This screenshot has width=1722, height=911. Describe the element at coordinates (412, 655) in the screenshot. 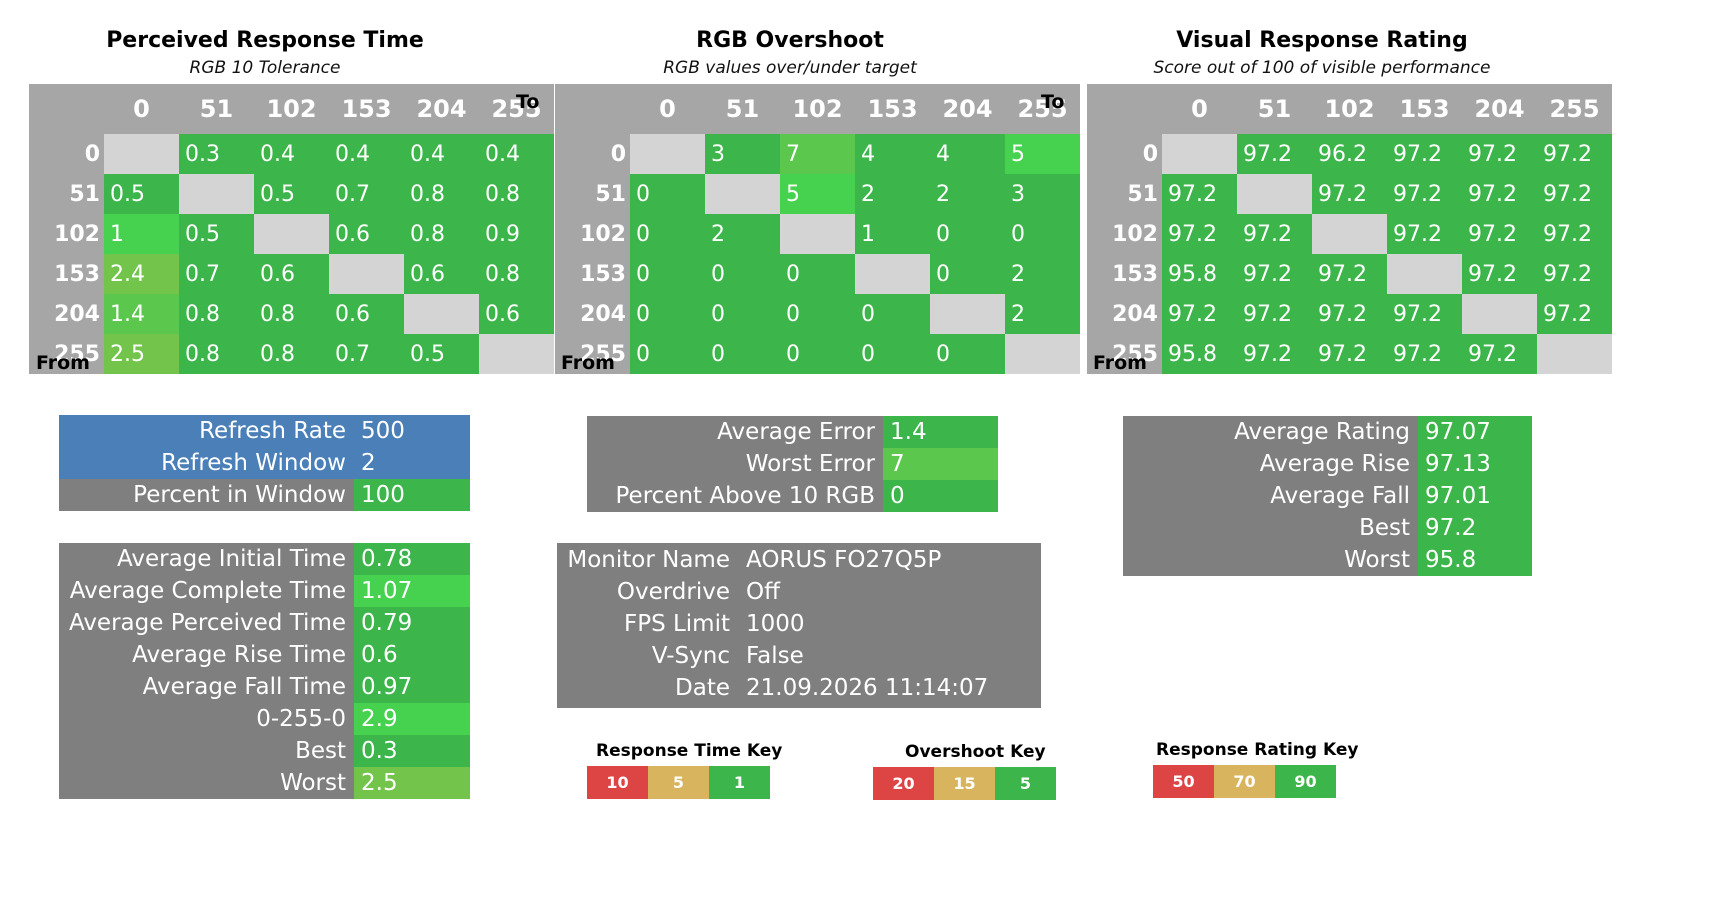

I see `stat-value: 0.6` at that location.